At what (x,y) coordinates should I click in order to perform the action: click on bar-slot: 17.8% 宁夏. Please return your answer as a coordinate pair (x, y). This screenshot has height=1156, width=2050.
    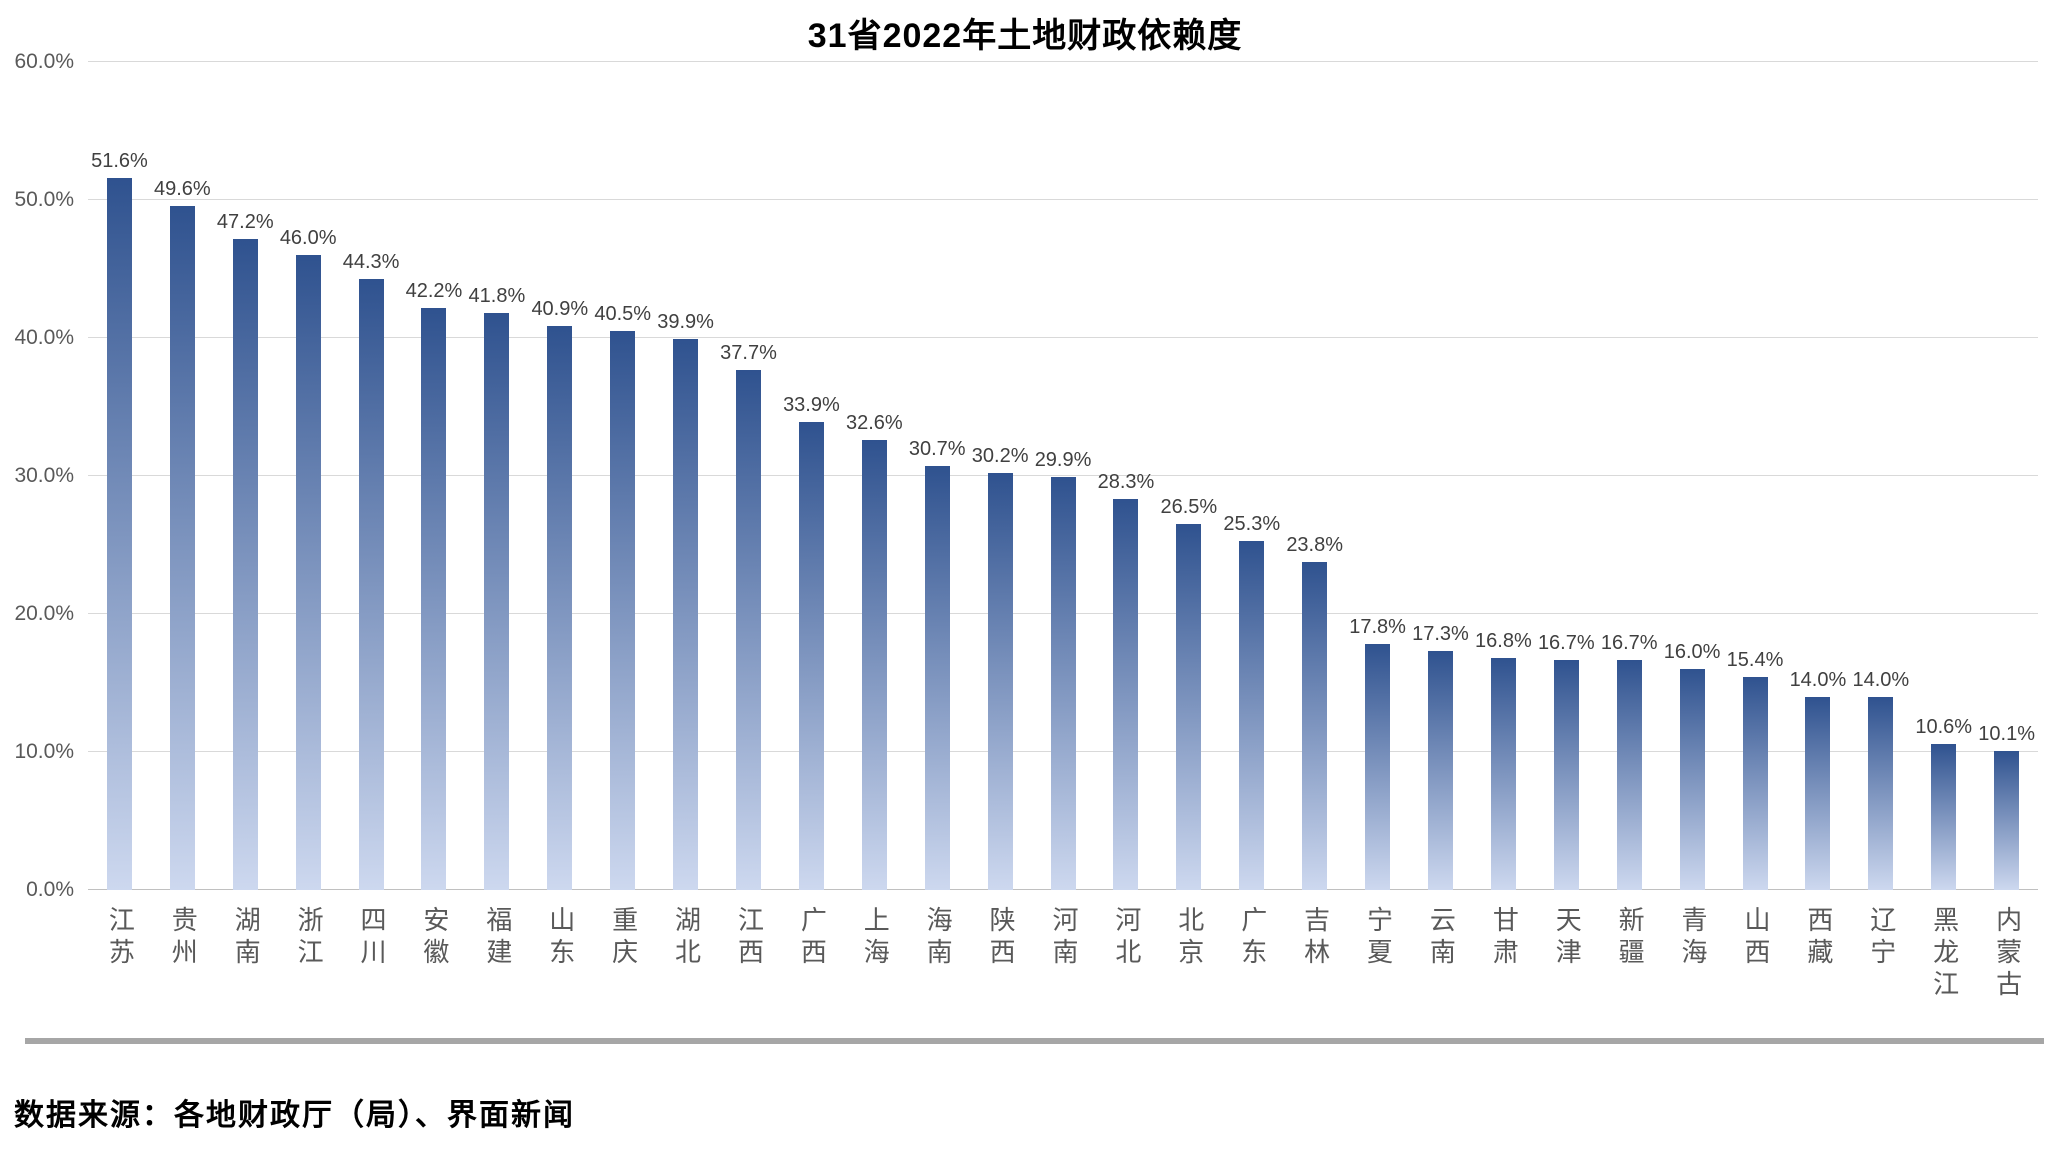
    Looking at the image, I should click on (1377, 516).